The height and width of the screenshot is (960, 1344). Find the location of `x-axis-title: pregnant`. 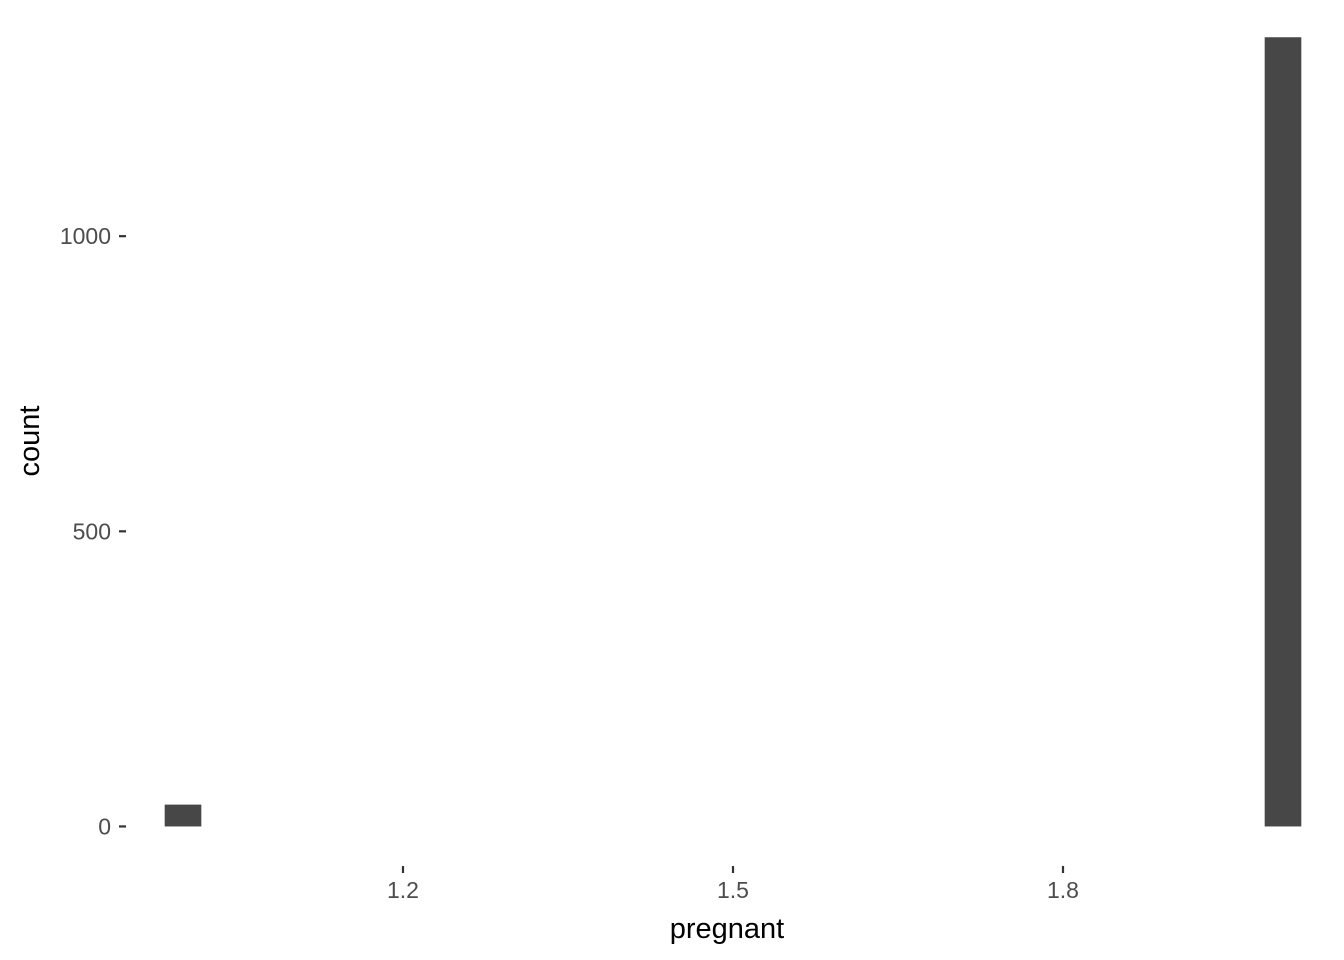

x-axis-title: pregnant is located at coordinates (727, 929).